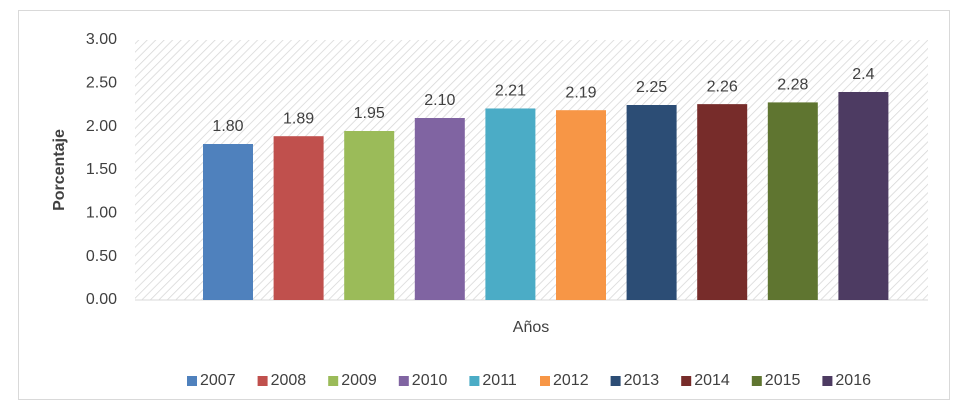 This screenshot has width=968, height=410. Describe the element at coordinates (792, 85) in the screenshot. I see `data-label: 2.28` at that location.